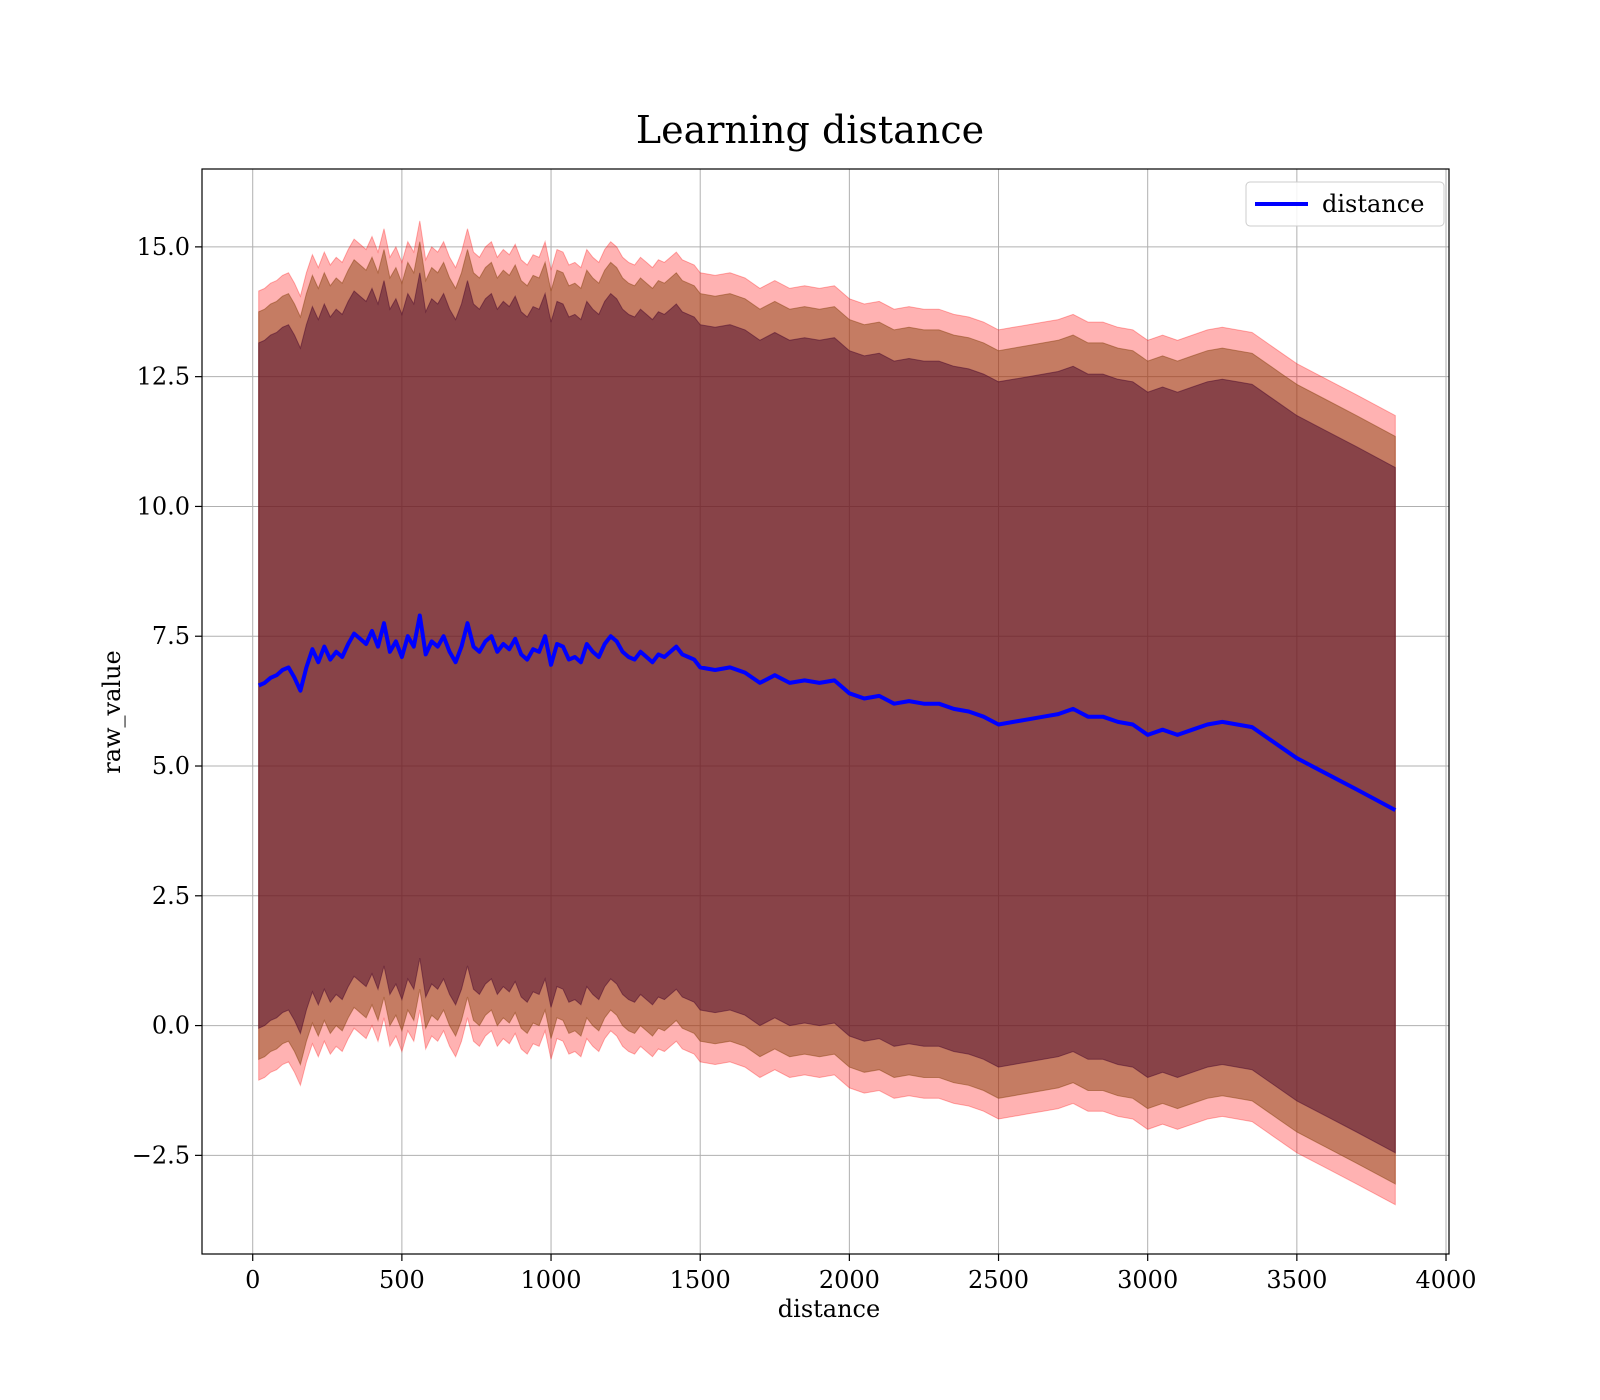 This screenshot has width=1600, height=1400. What do you see at coordinates (700, 1280) in the screenshot?
I see `x-tick-label: 1500` at bounding box center [700, 1280].